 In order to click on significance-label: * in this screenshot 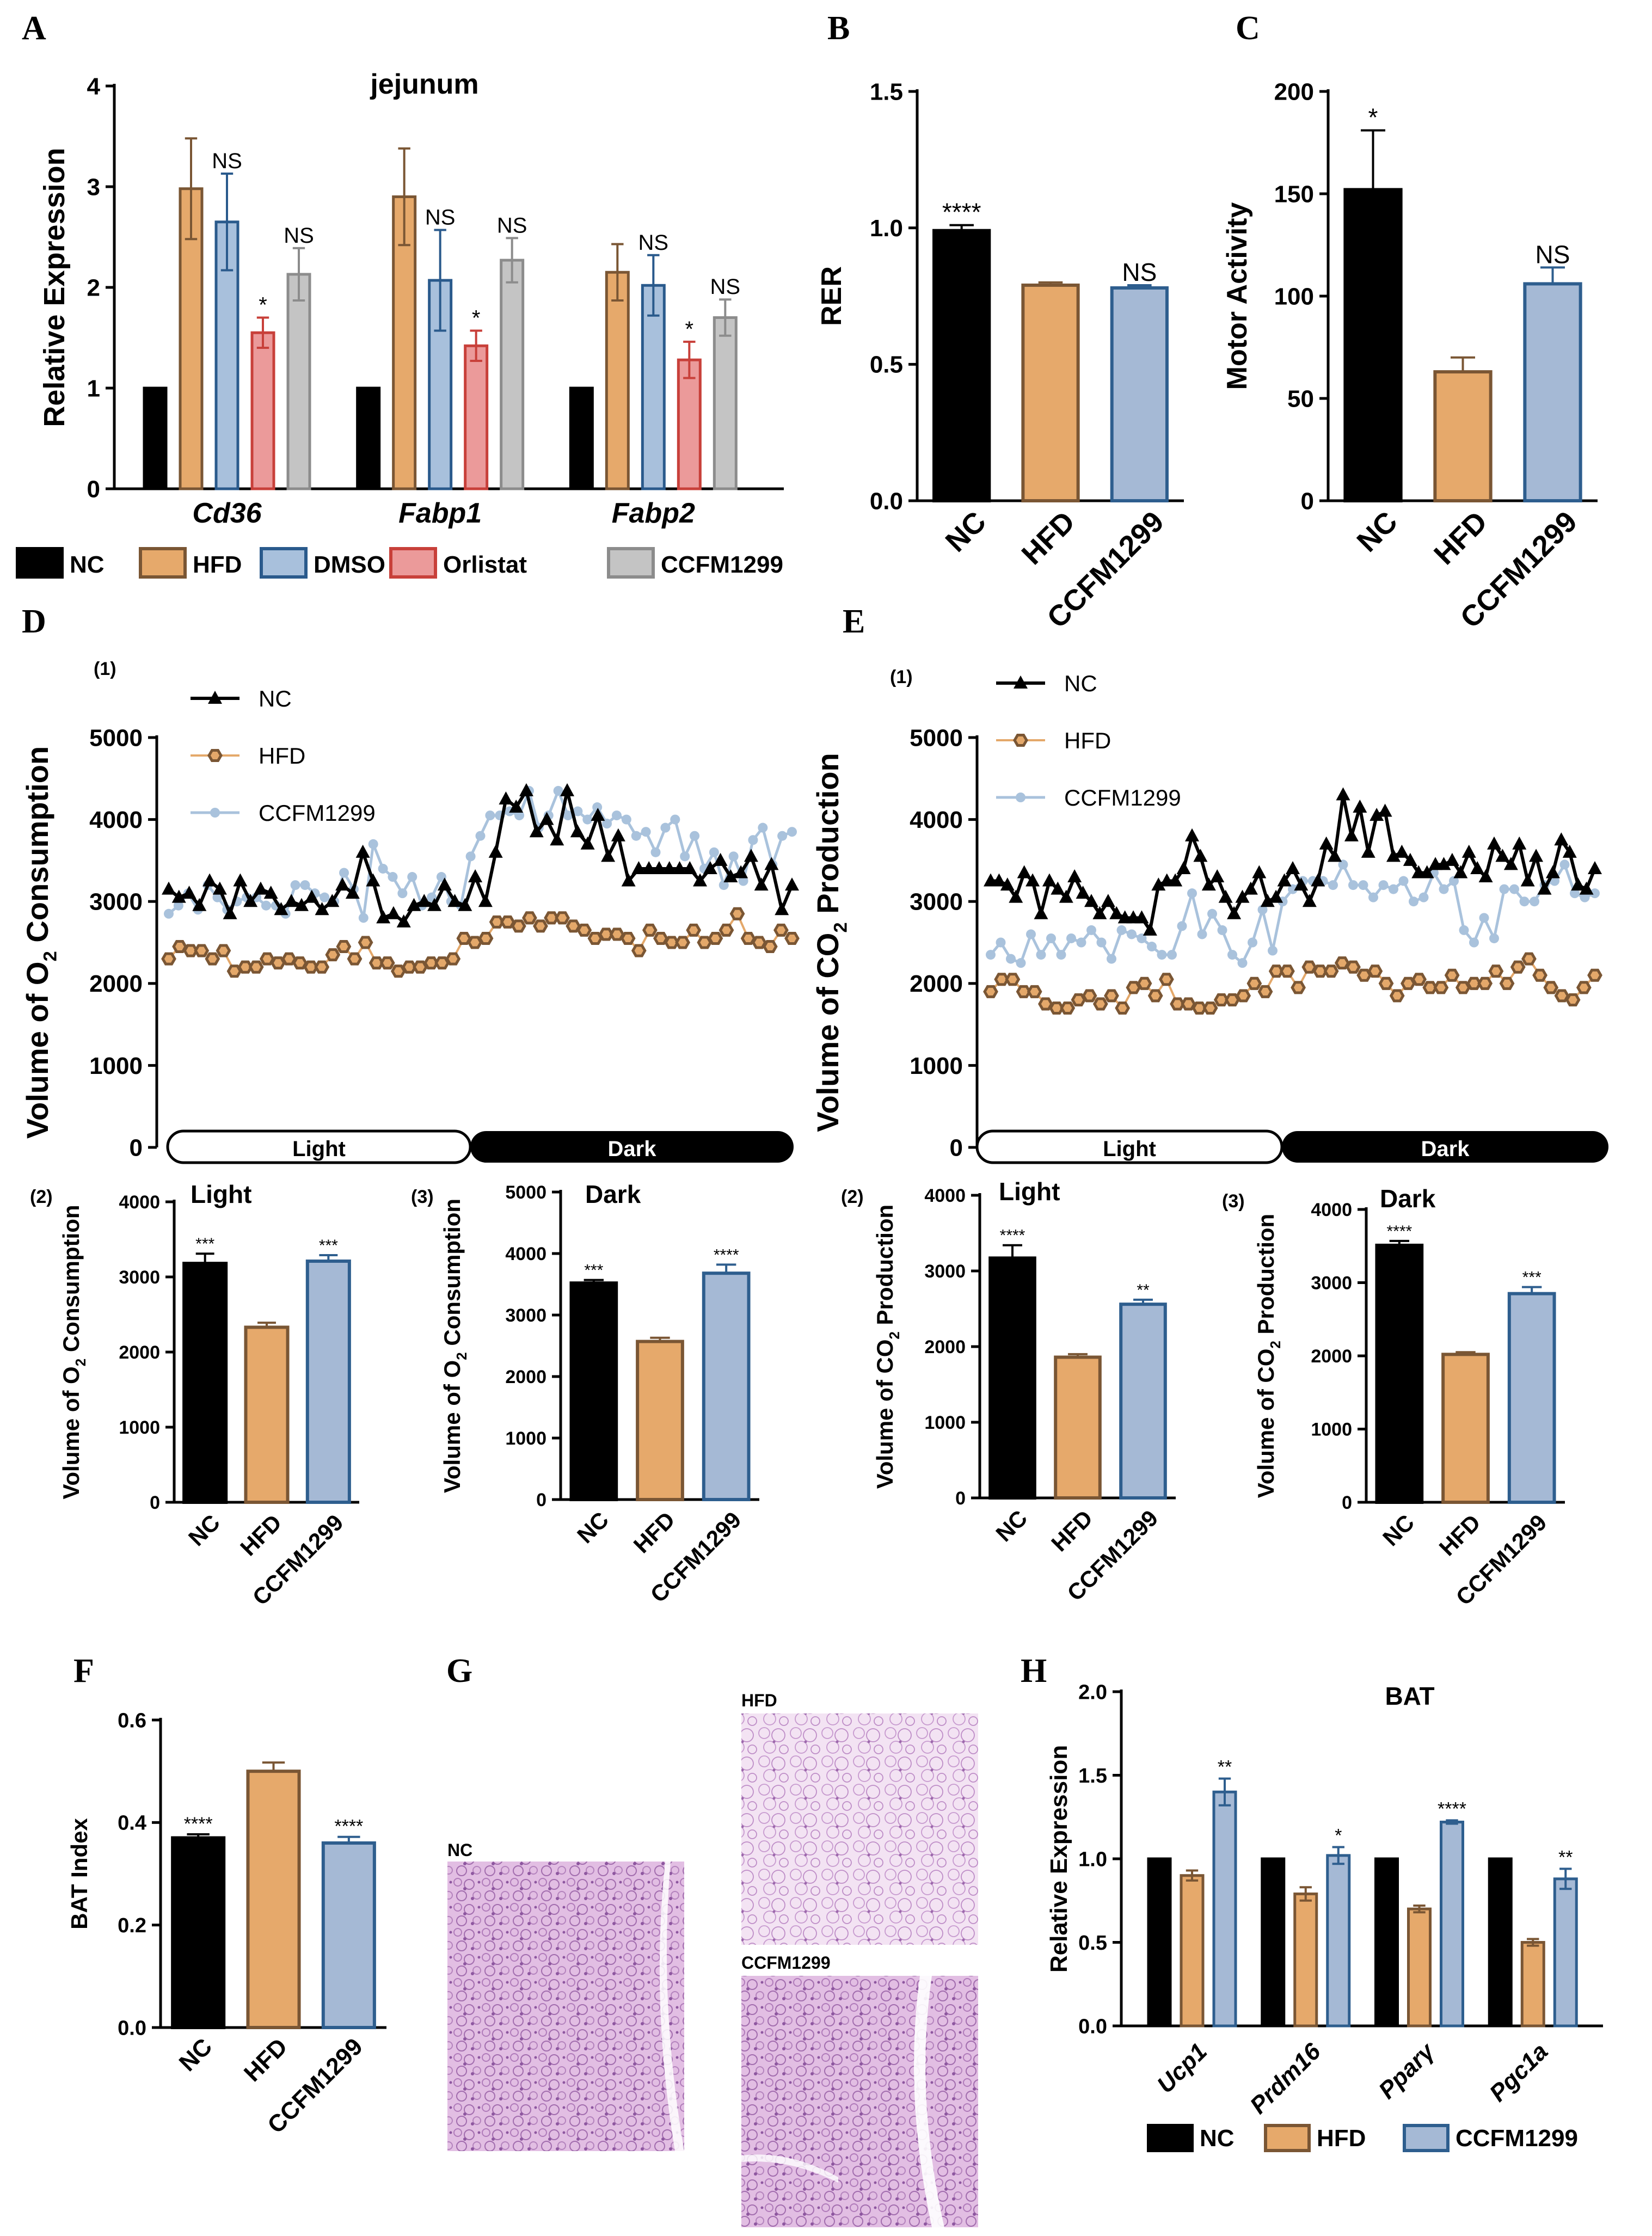, I will do `click(1373, 117)`.